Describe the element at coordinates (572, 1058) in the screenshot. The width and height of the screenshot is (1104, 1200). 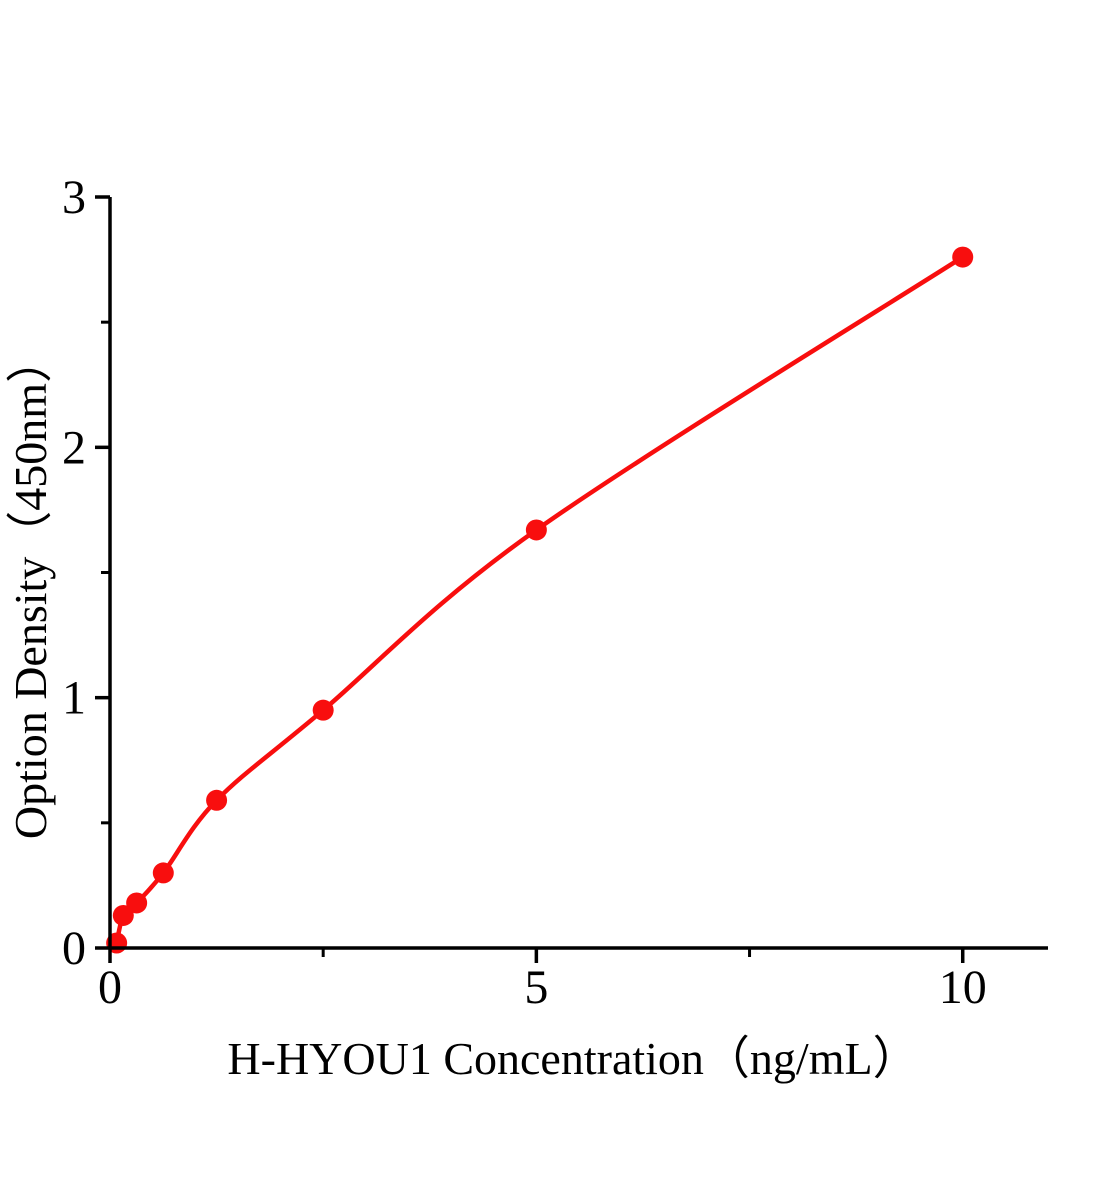
I see `x-axis-title: H-HYOU1 Concentration（ng/mL）` at that location.